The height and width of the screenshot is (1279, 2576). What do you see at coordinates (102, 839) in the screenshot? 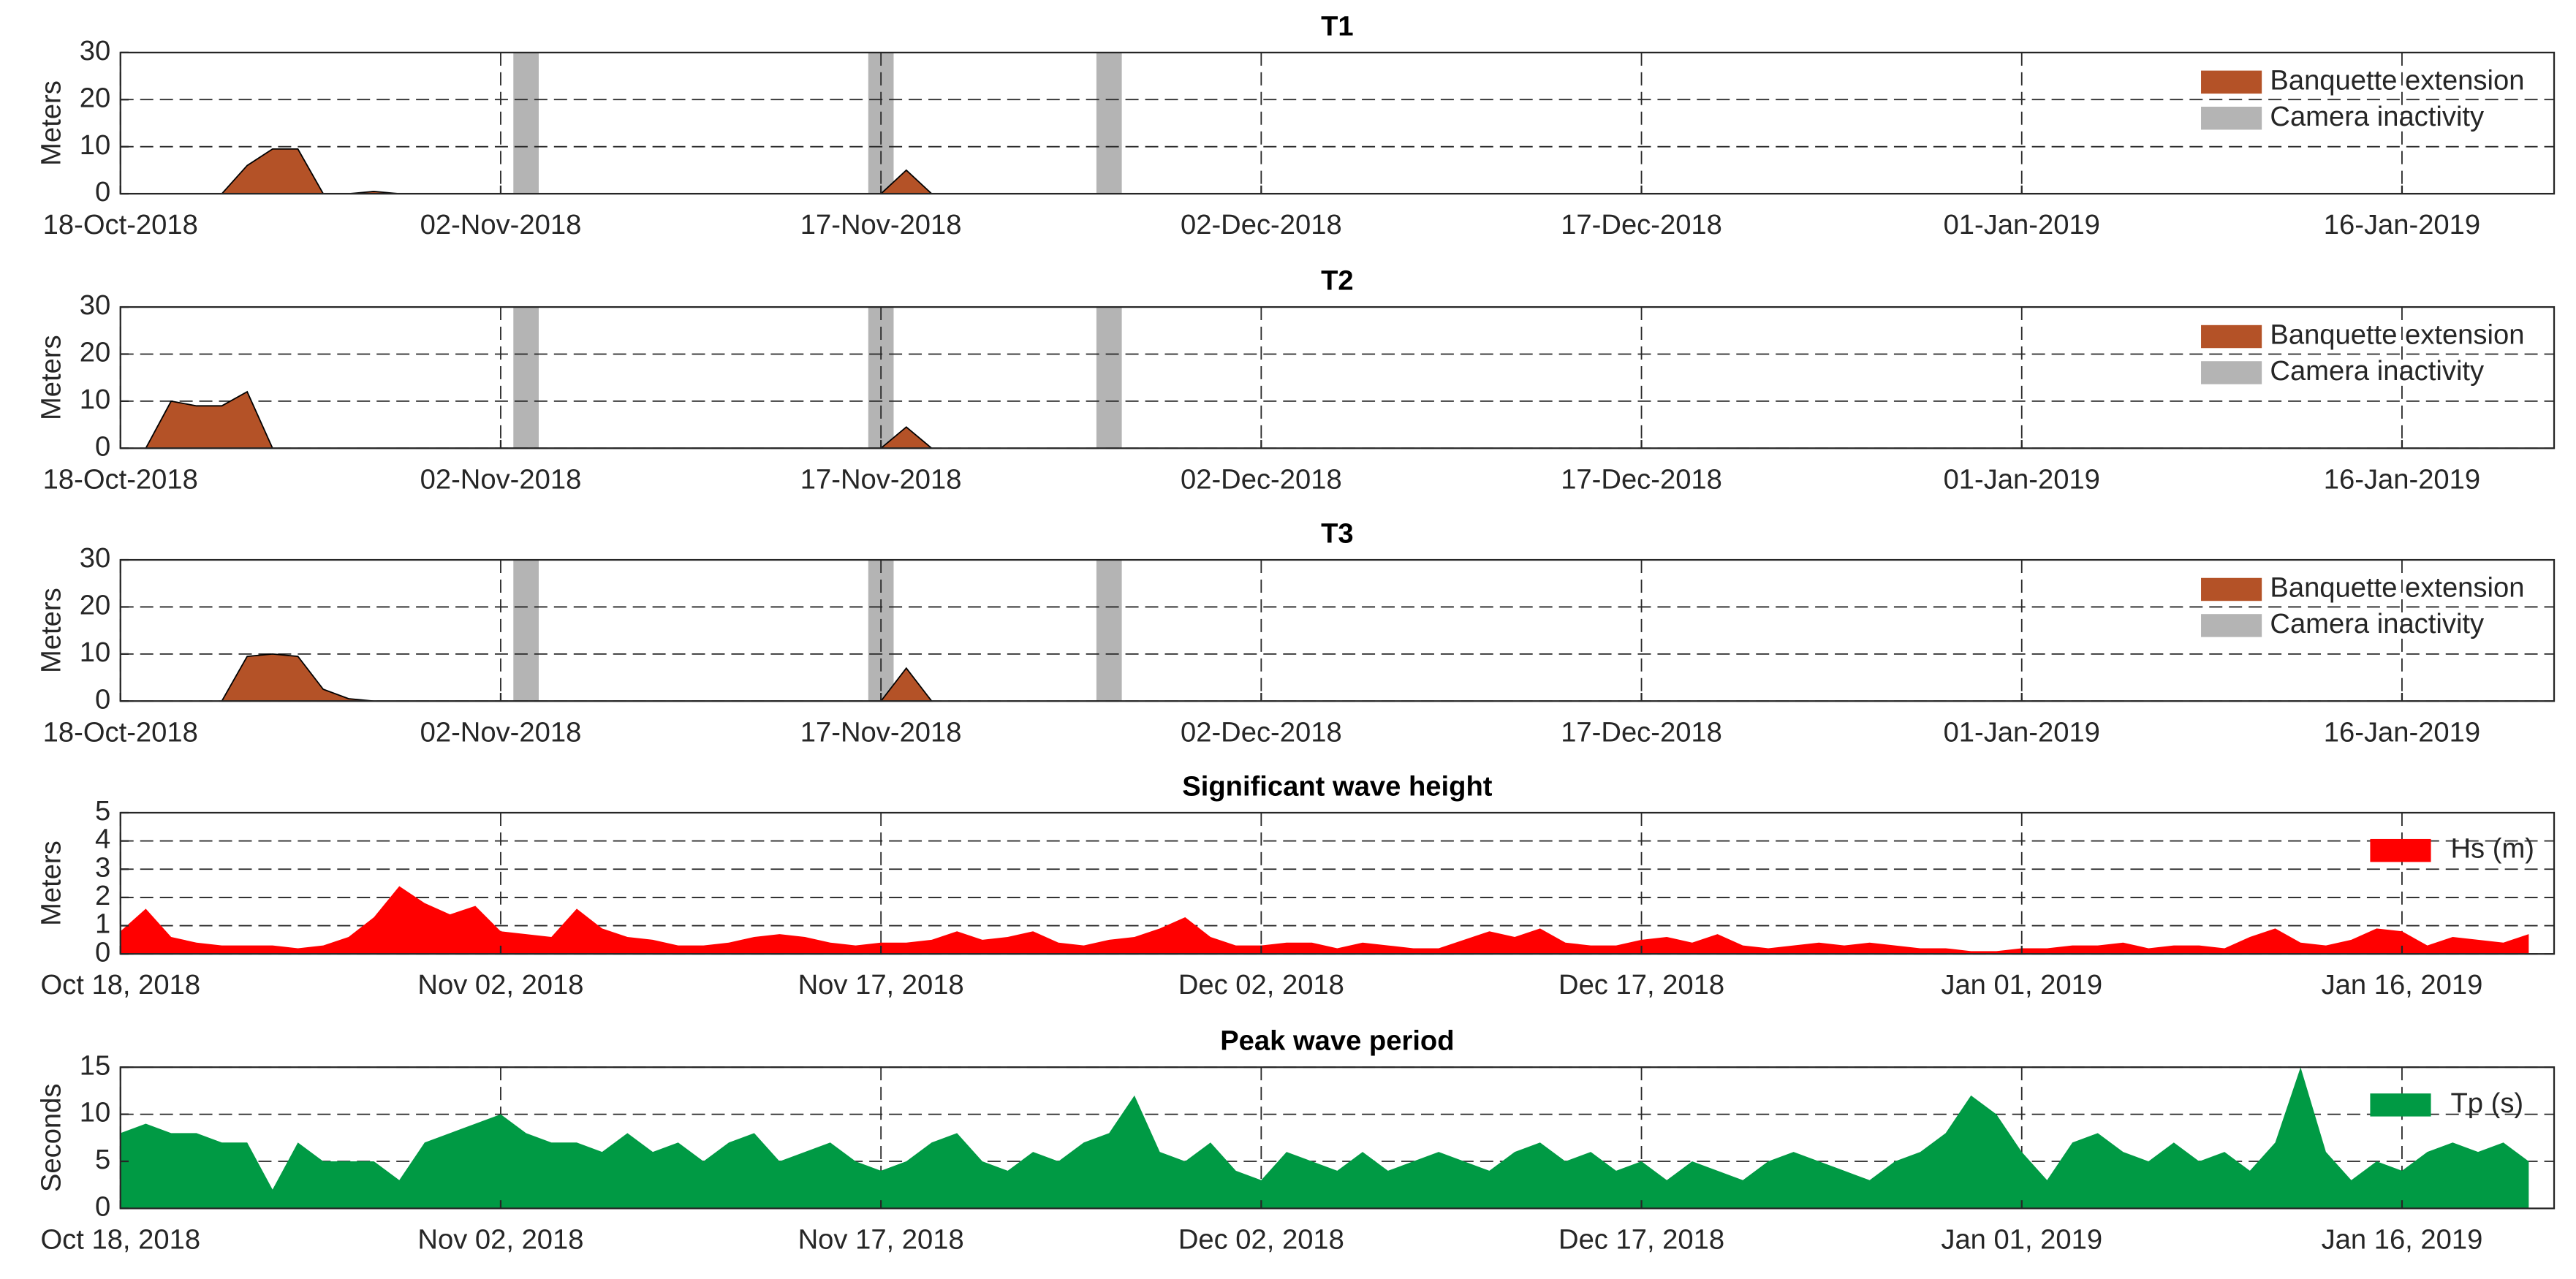
I see `y-tick-label: 4` at bounding box center [102, 839].